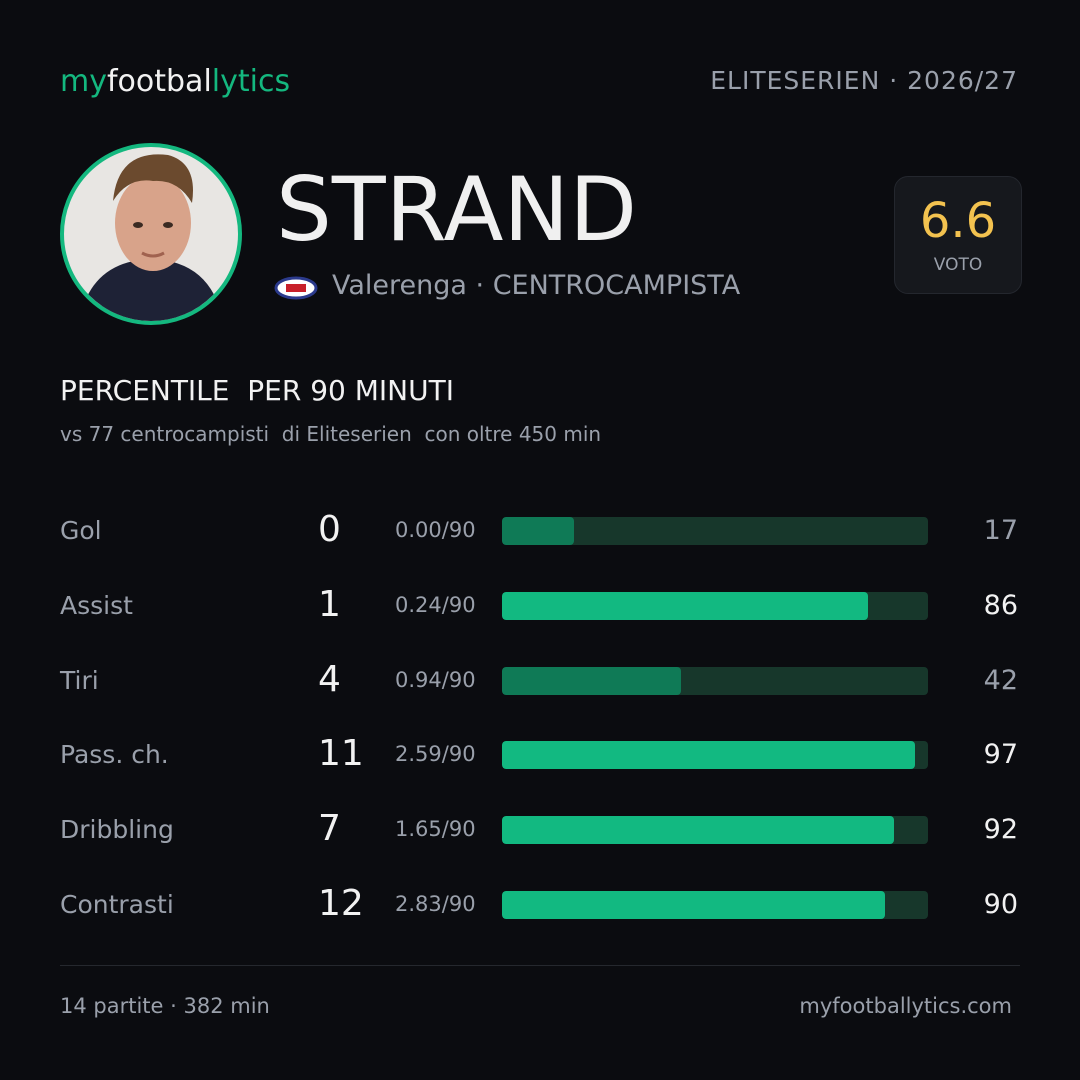 The width and height of the screenshot is (1080, 1080). I want to click on row-label: Contrasti, so click(117, 904).